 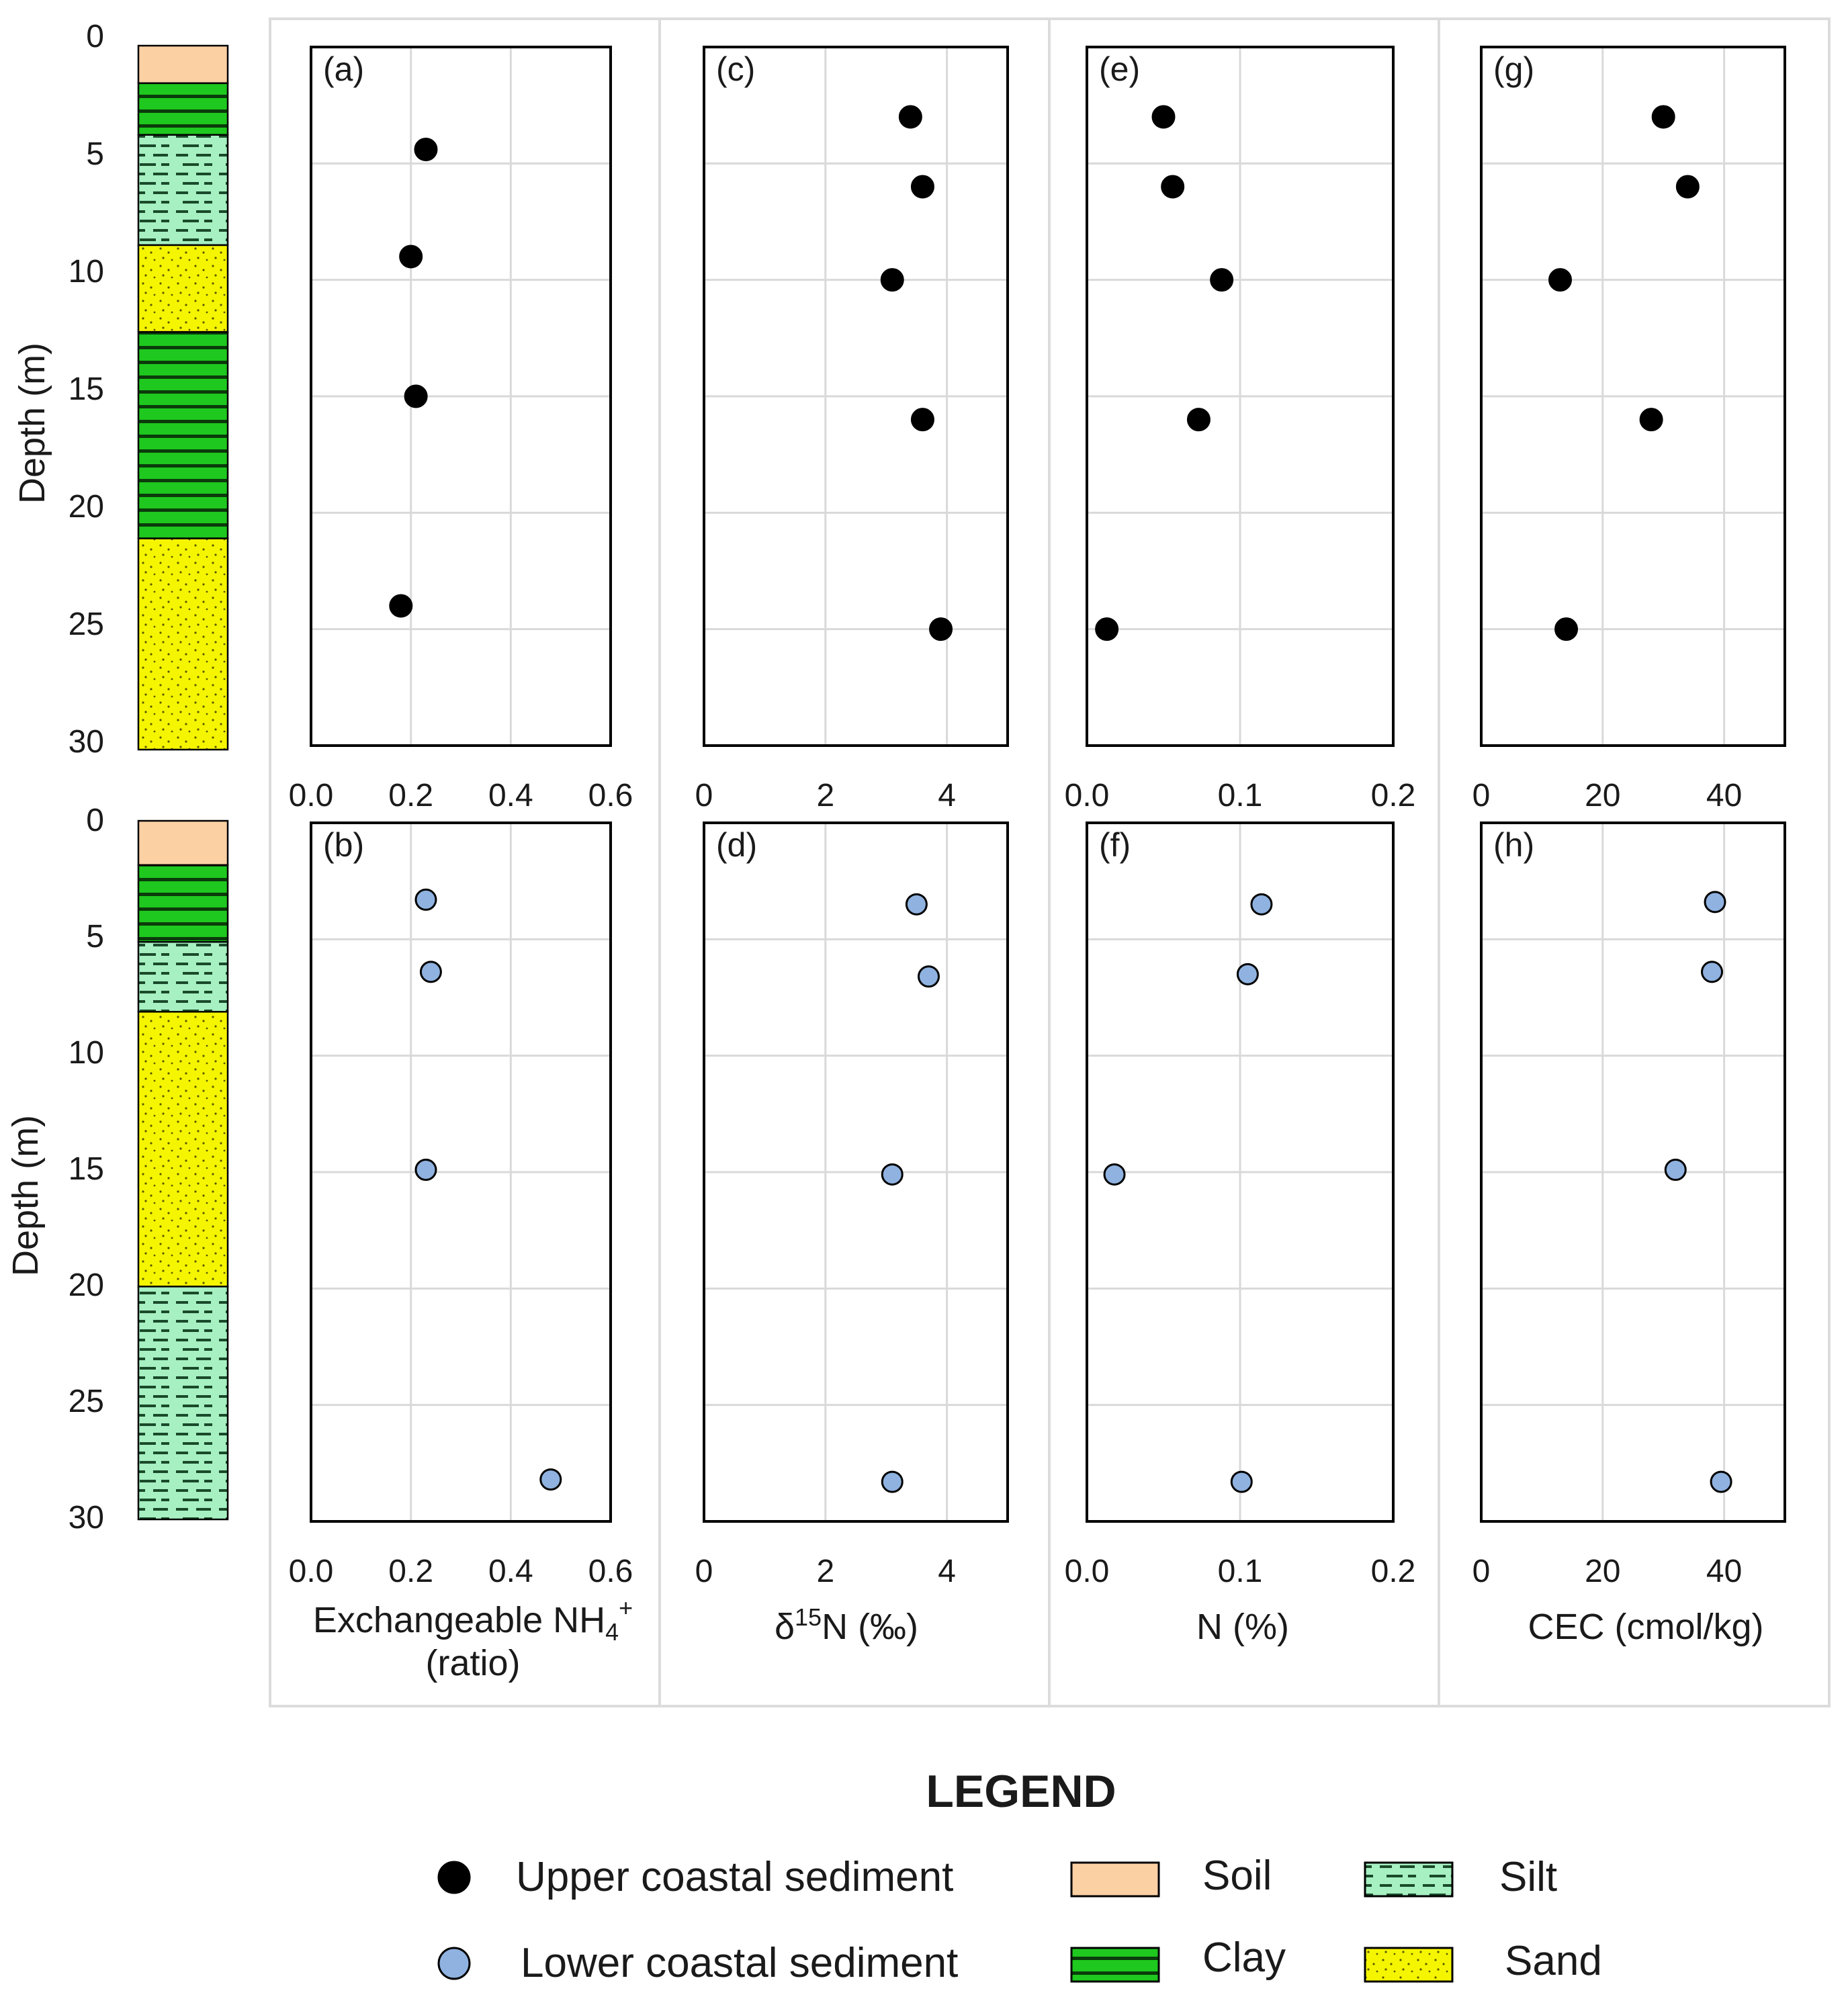 What do you see at coordinates (1240, 429) in the screenshot?
I see `scatter-panel-e: (e) 0.0 0.1 0.2` at bounding box center [1240, 429].